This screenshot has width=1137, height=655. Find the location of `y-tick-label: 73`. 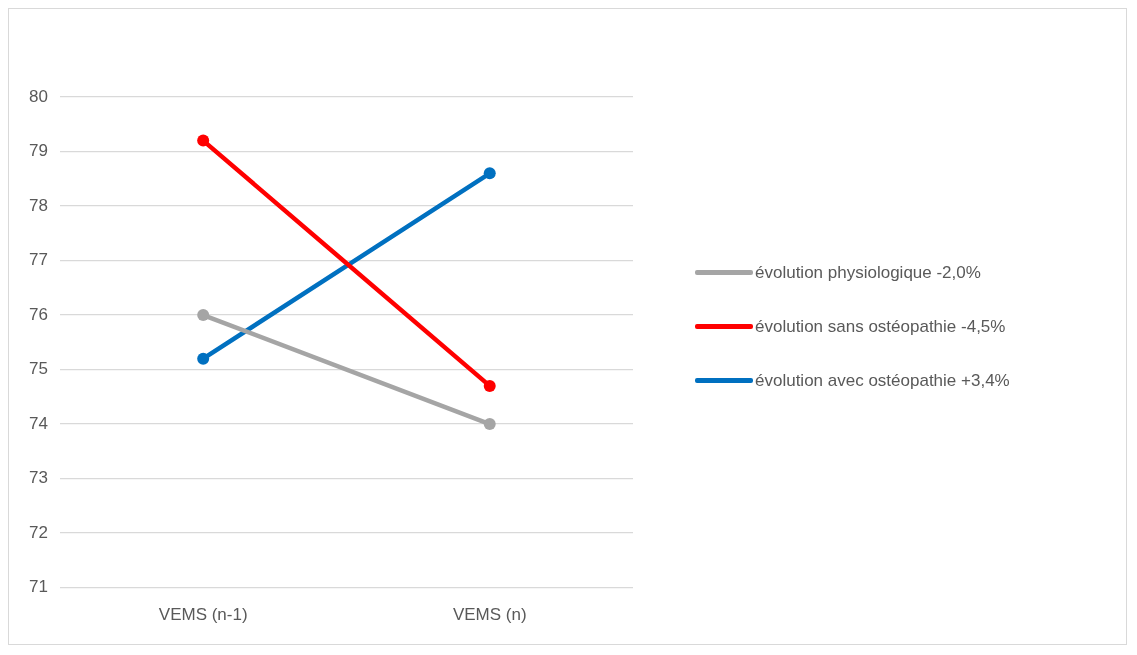

y-tick-label: 73 is located at coordinates (38, 478).